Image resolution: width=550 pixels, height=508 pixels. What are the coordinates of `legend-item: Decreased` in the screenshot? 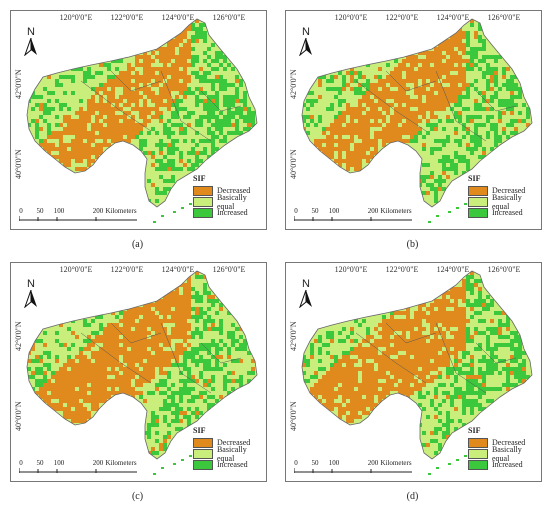 It's located at (229, 442).